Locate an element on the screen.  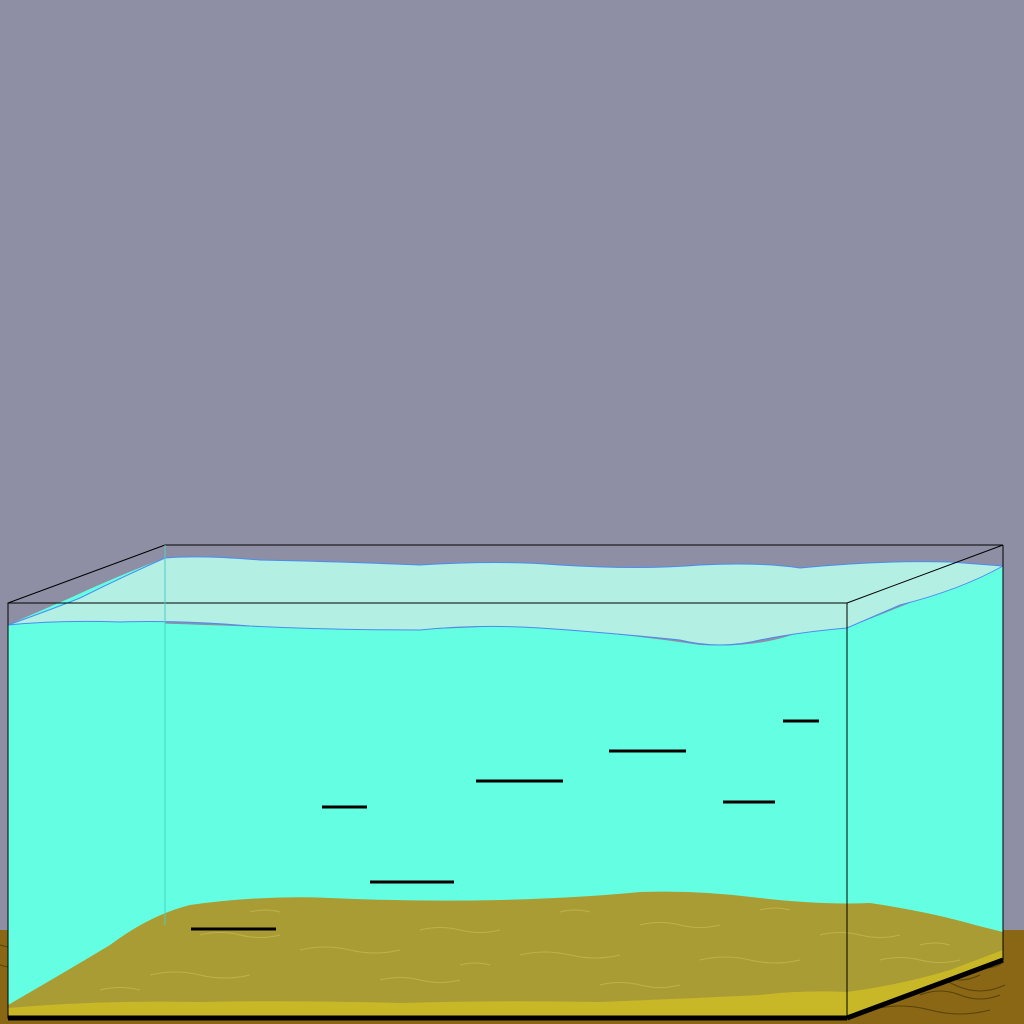
tank-base is located at coordinates (506, 989).